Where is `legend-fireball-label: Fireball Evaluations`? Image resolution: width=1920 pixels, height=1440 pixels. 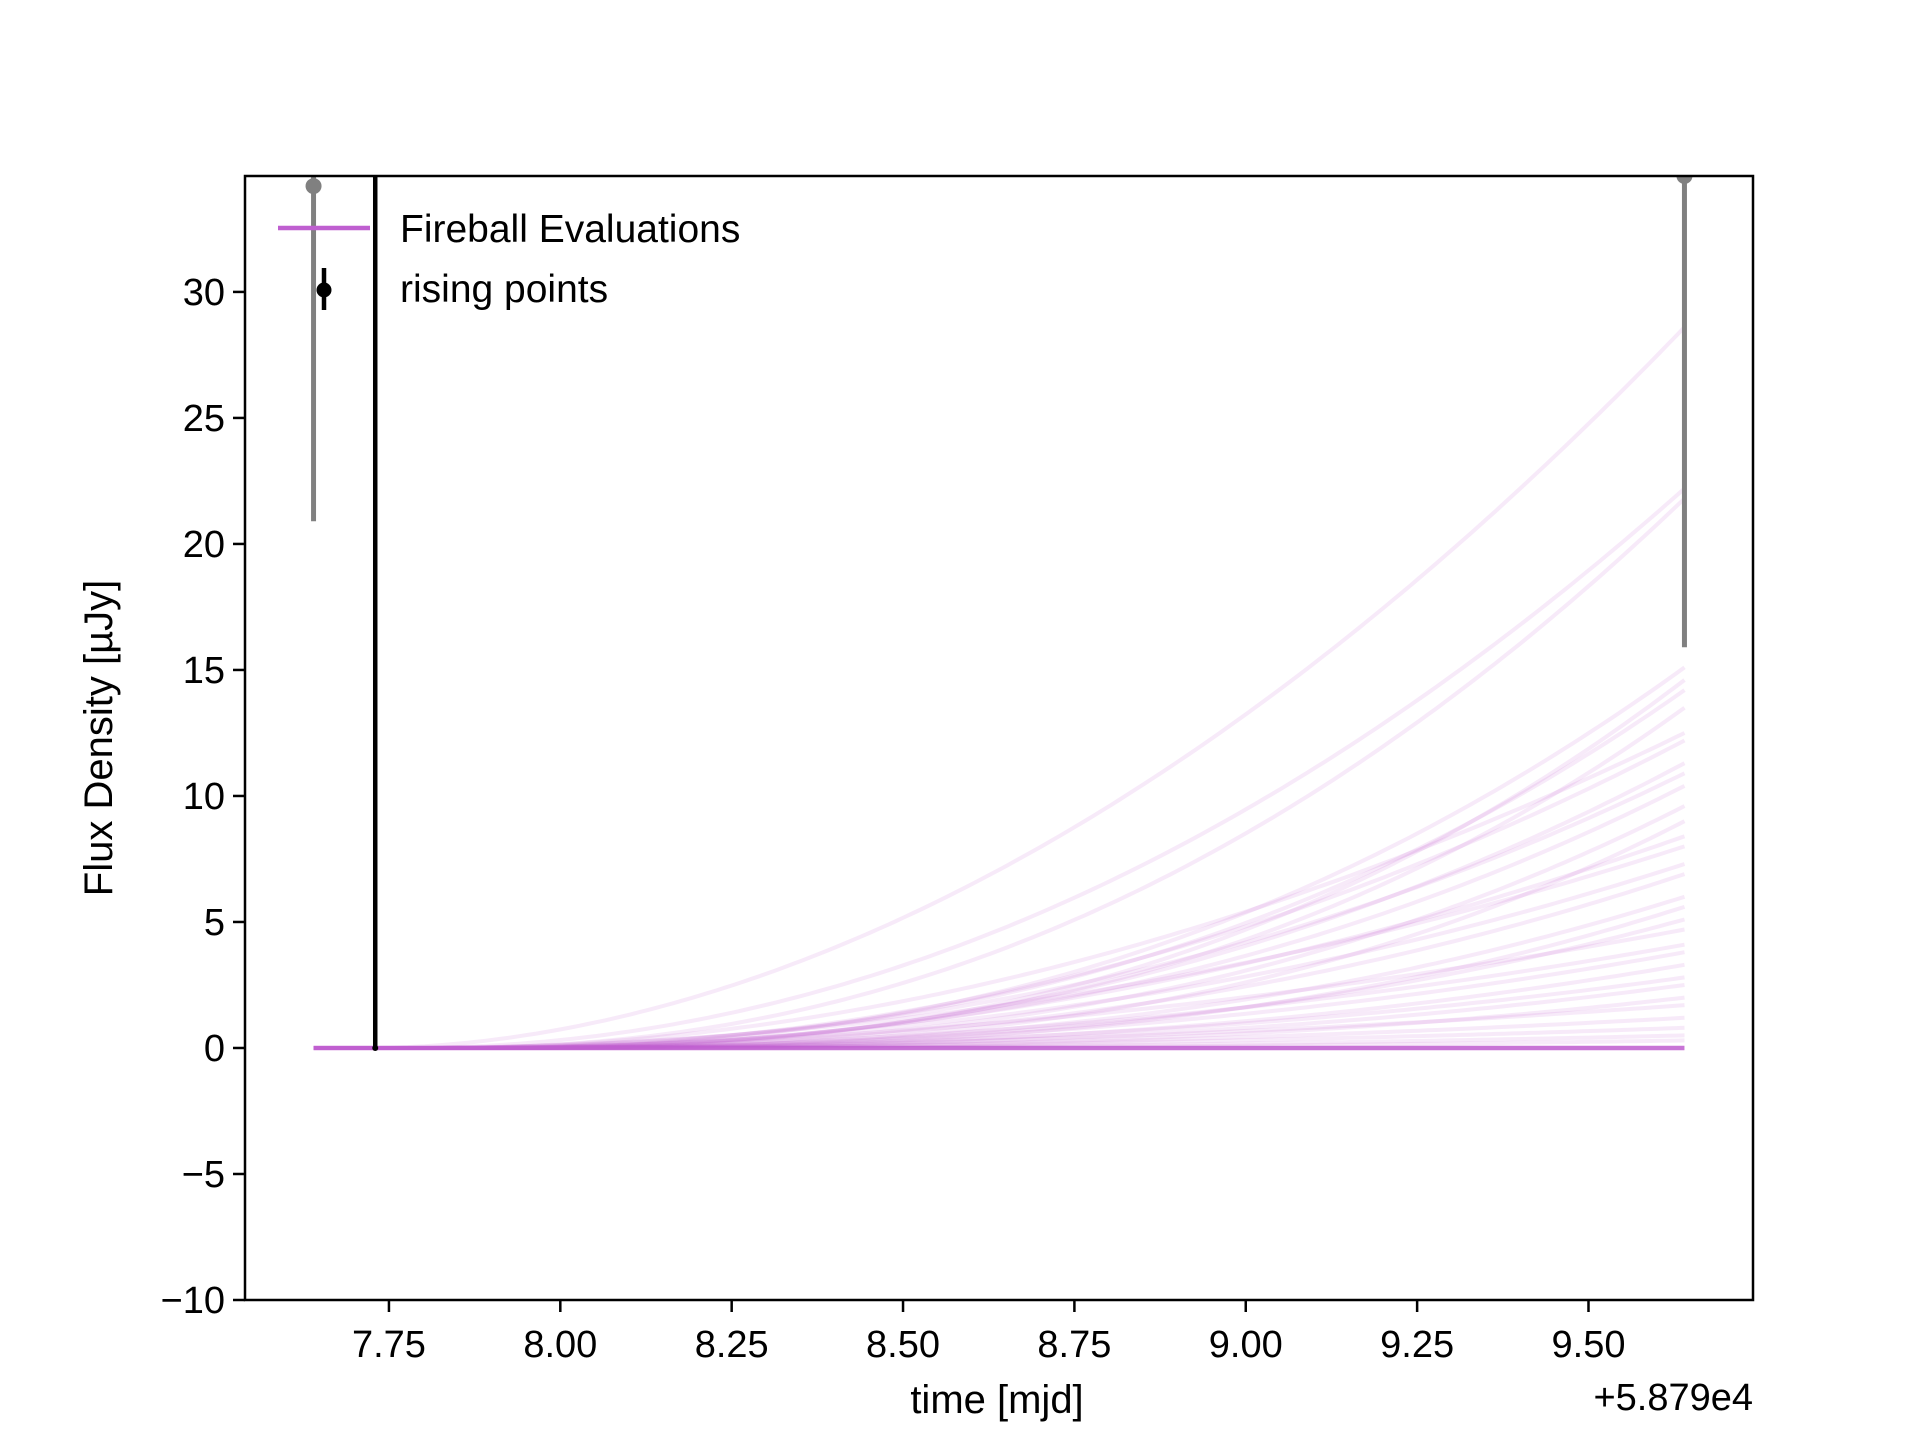 legend-fireball-label: Fireball Evaluations is located at coordinates (570, 229).